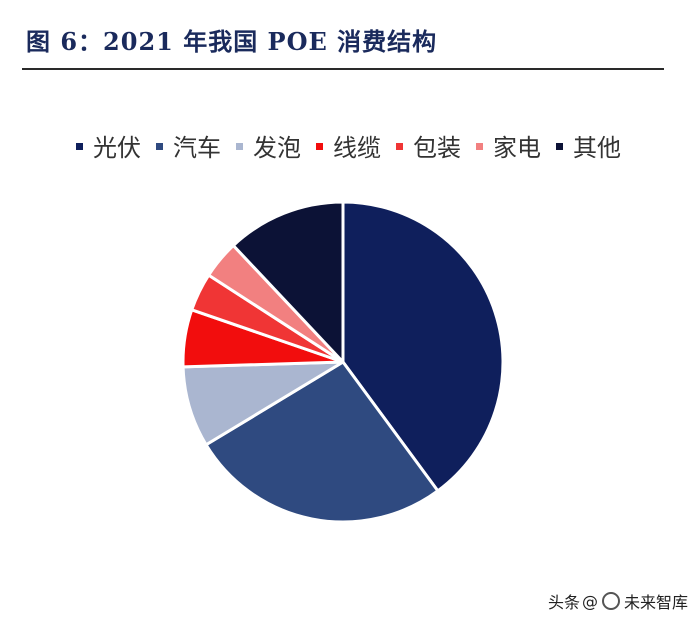 The height and width of the screenshot is (627, 700). What do you see at coordinates (655, 602) in the screenshot?
I see `watermark-name: 未来智库` at bounding box center [655, 602].